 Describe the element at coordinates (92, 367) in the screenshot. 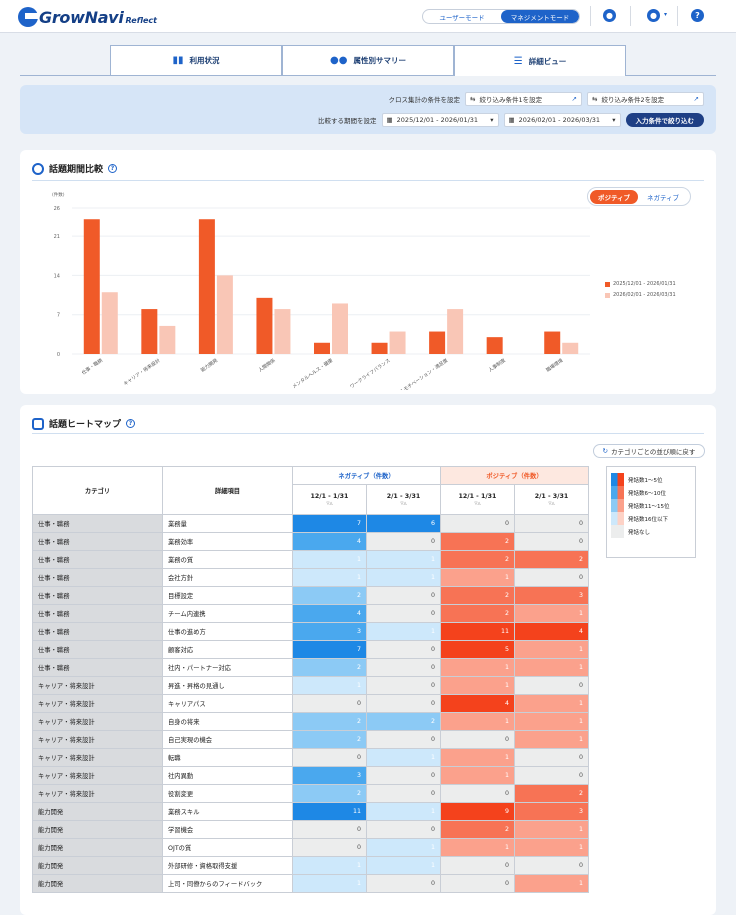

I see `x-tick-label: 仕事・職務` at that location.